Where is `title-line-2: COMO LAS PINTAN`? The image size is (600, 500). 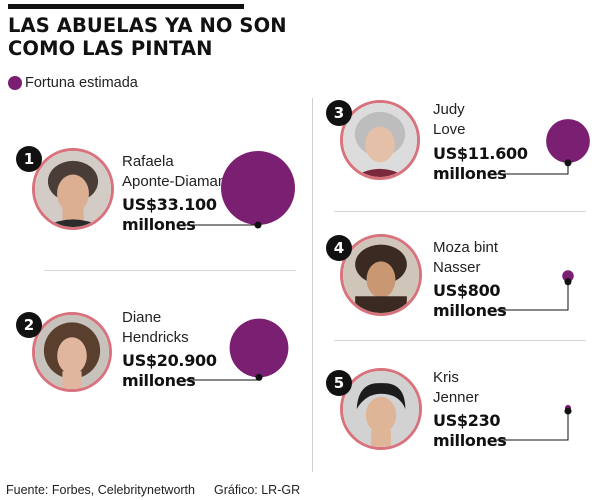 title-line-2: COMO LAS PINTAN is located at coordinates (110, 48).